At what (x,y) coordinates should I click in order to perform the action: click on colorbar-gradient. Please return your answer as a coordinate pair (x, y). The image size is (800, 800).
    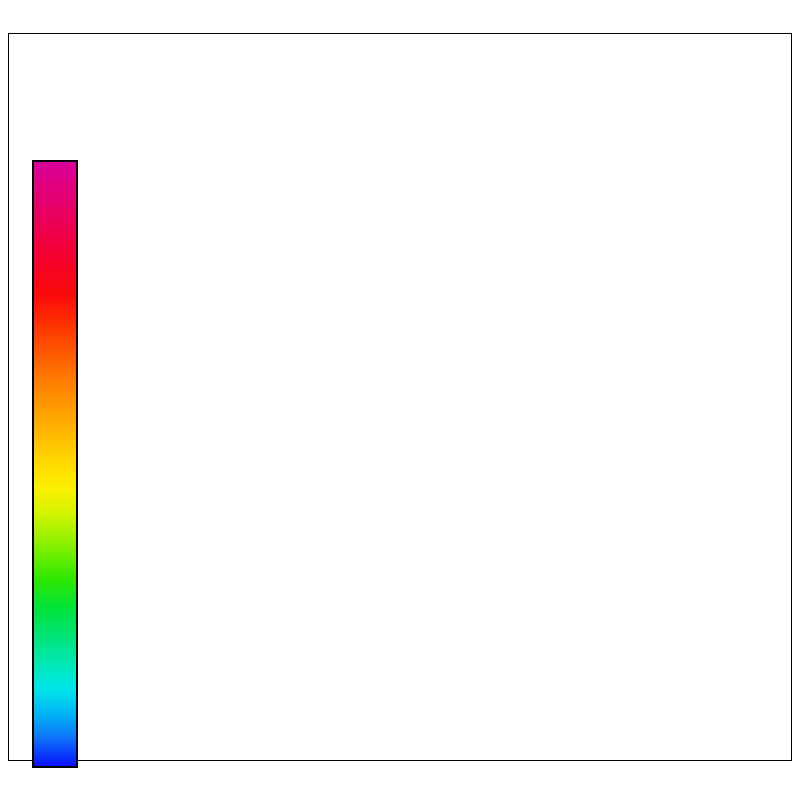
    Looking at the image, I should click on (55, 464).